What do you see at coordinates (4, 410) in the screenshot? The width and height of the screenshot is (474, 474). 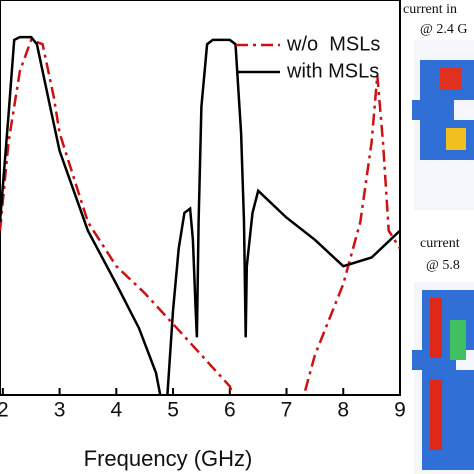 I see `x-tick-label: 2` at bounding box center [4, 410].